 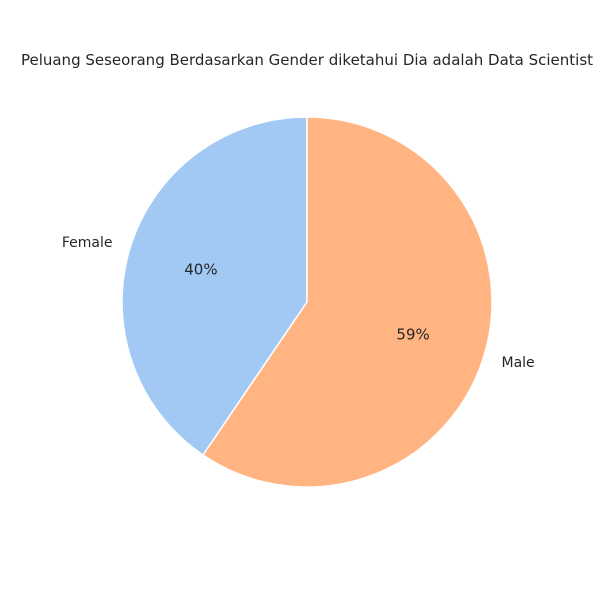 I want to click on percent-label-female: 40%, so click(x=200, y=269).